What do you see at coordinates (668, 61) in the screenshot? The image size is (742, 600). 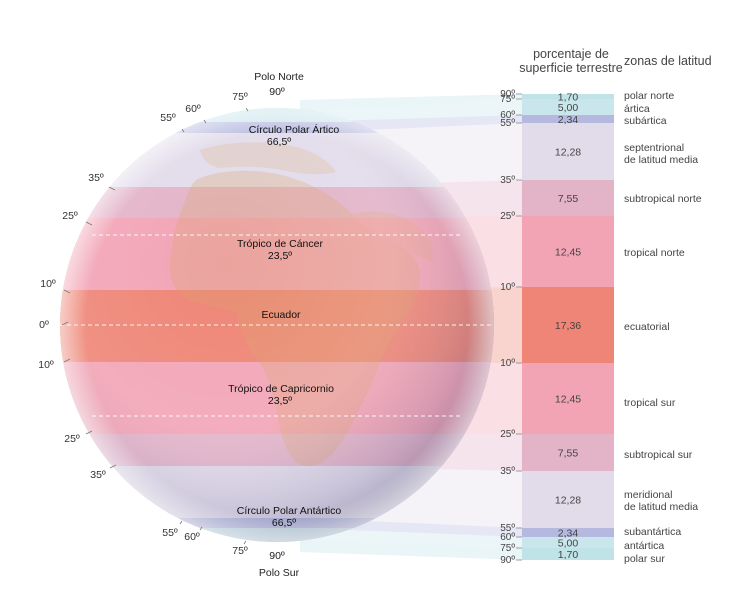 I see `column-header-zones: zonas de latitud` at bounding box center [668, 61].